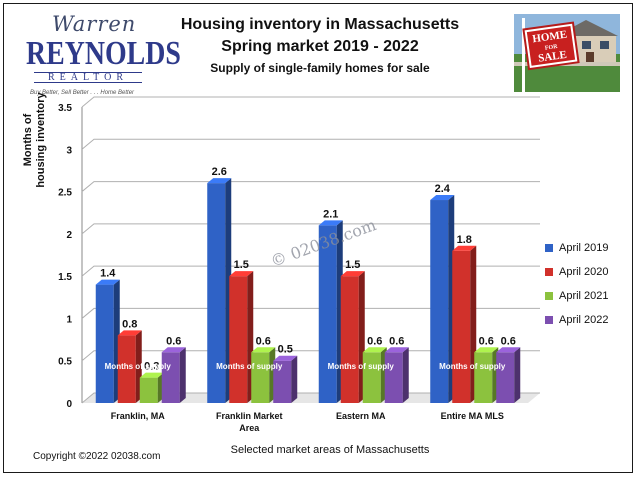 The image size is (640, 480). I want to click on y-tick-label: 1.5, so click(65, 277).